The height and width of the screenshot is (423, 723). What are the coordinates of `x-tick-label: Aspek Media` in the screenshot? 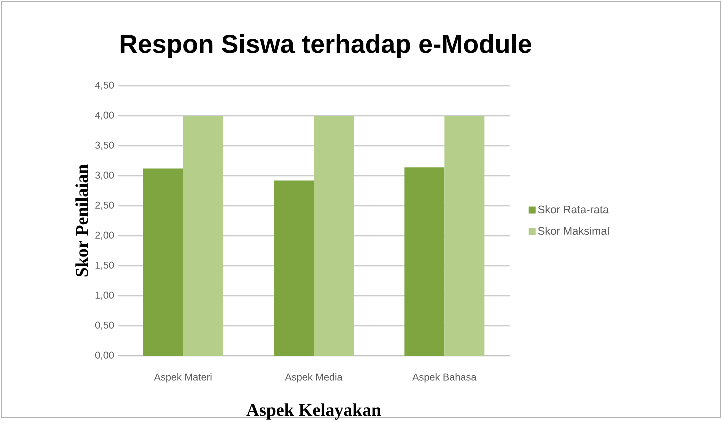 It's located at (314, 378).